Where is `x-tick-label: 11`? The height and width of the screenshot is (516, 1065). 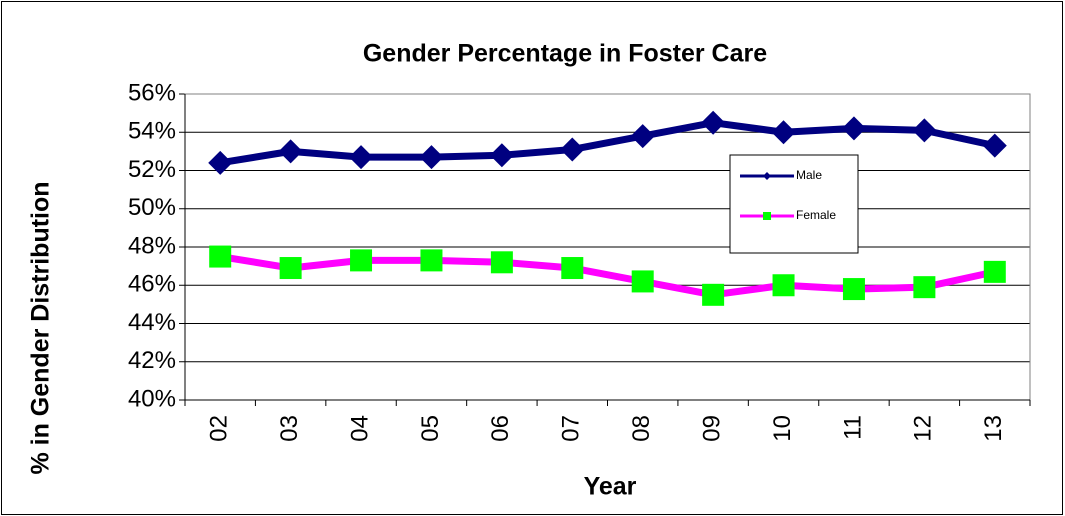
x-tick-label: 11 is located at coordinates (852, 427).